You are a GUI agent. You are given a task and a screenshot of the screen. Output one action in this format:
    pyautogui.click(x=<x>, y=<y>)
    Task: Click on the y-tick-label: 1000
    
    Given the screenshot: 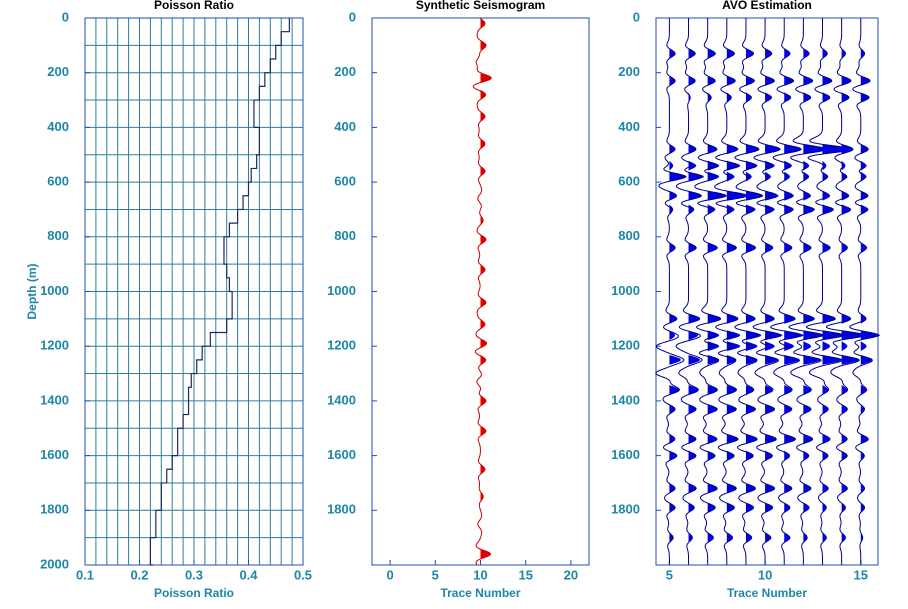 What is the action you would take?
    pyautogui.click(x=625, y=290)
    